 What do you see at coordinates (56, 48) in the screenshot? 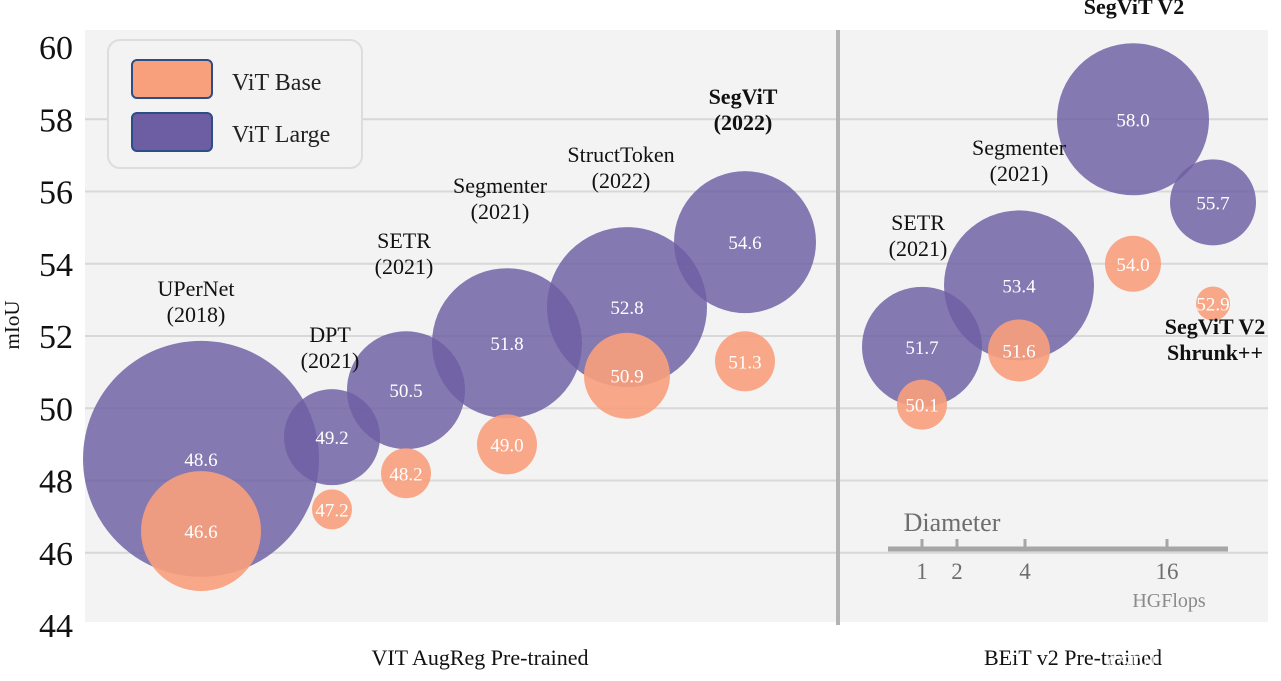
I see `y-tick-label: 60` at bounding box center [56, 48].